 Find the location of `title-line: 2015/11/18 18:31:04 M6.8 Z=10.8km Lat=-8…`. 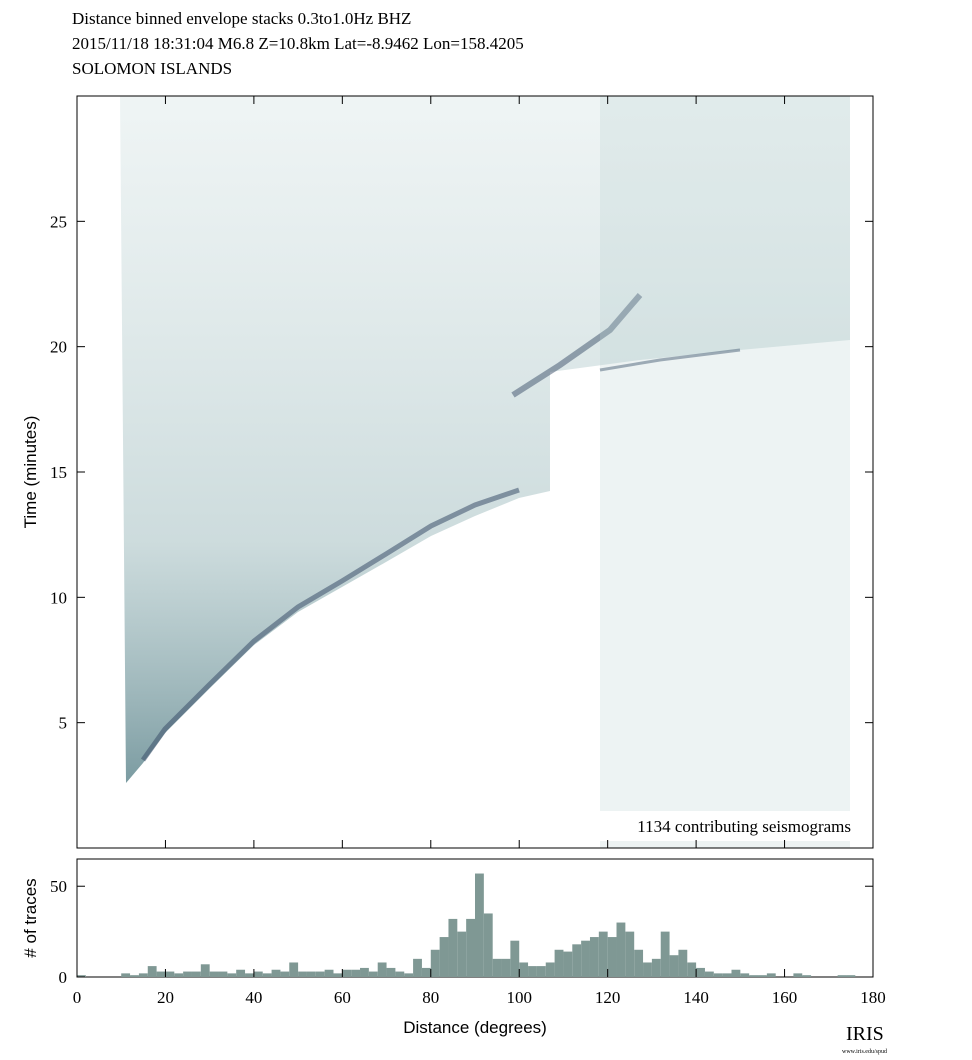

title-line: 2015/11/18 18:31:04 M6.8 Z=10.8km Lat=-8… is located at coordinates (298, 43).